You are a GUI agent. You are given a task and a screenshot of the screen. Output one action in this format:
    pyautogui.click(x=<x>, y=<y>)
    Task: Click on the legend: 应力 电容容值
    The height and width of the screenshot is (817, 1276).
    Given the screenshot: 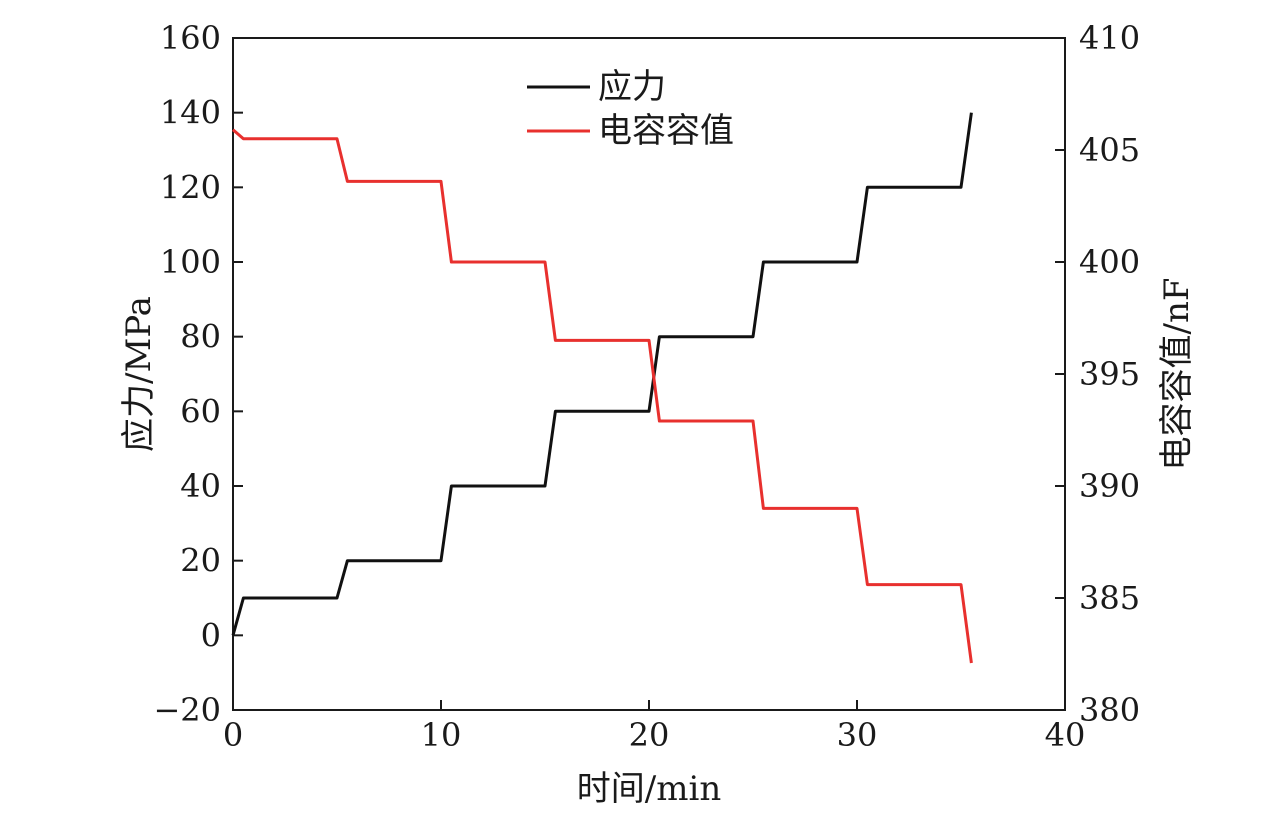 What is the action you would take?
    pyautogui.click(x=630, y=109)
    